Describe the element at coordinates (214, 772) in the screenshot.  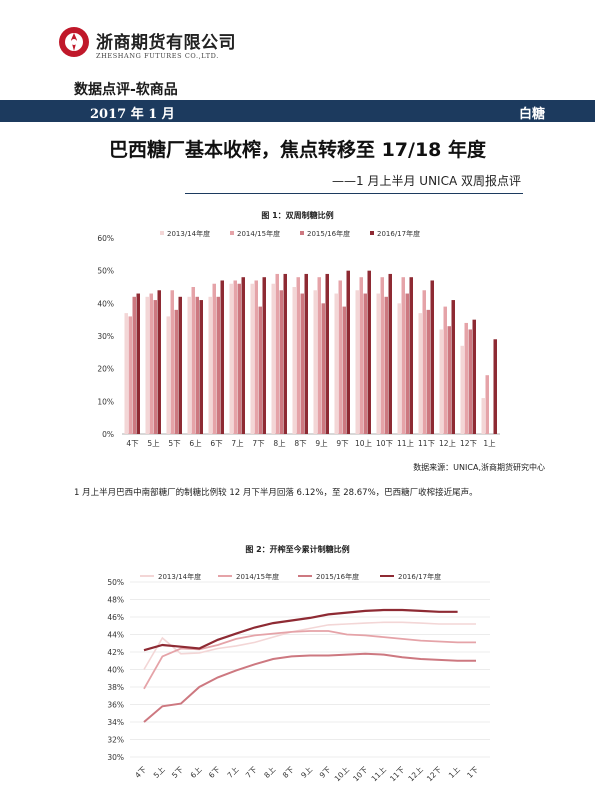
I see `x-tick-label: 6下` at that location.